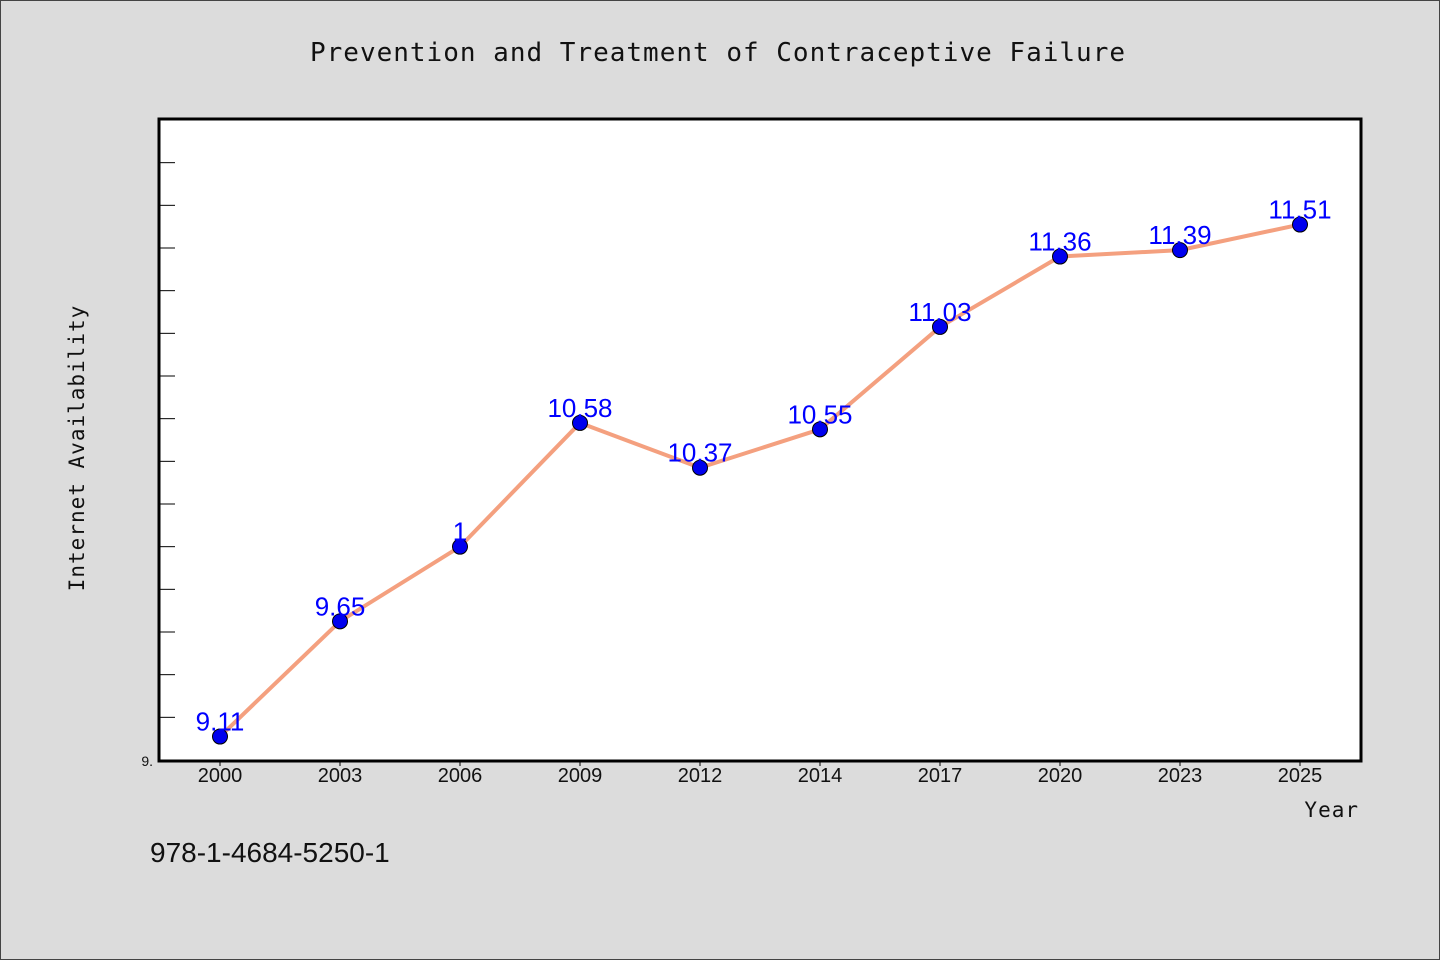  What do you see at coordinates (760, 773) in the screenshot?
I see `x-axis-ticks: 2000 2003 2006 2009 2012 2014 2017 2020 2023 2025` at bounding box center [760, 773].